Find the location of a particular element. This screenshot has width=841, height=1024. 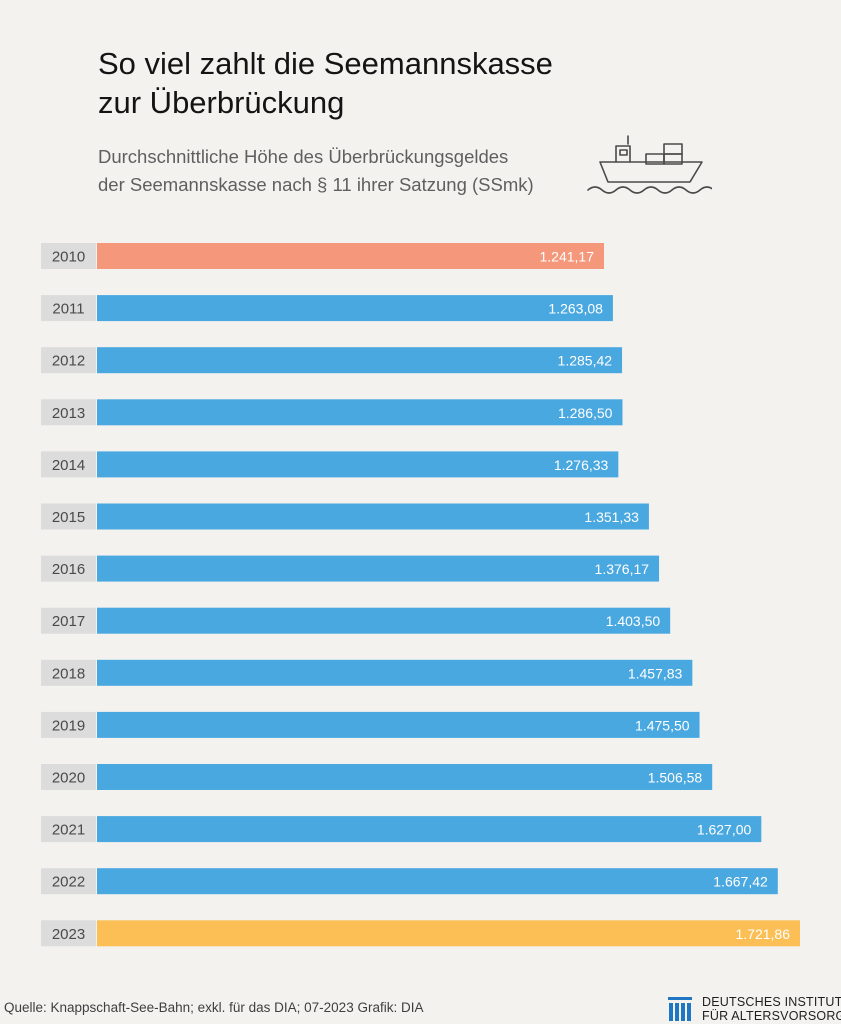

year-label: 2018 is located at coordinates (68, 673).